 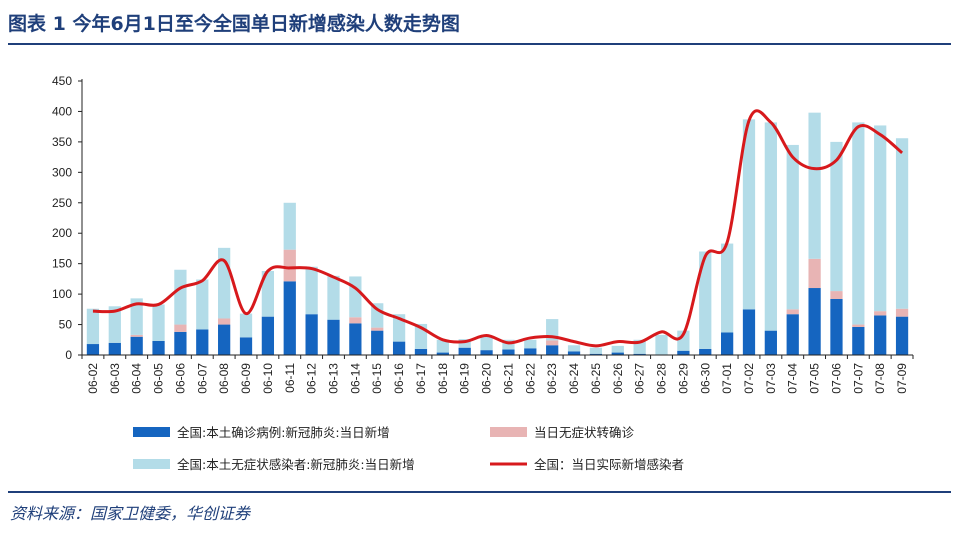 I want to click on legend-label-3: 全国：当日实际新增感染者, so click(x=609, y=464).